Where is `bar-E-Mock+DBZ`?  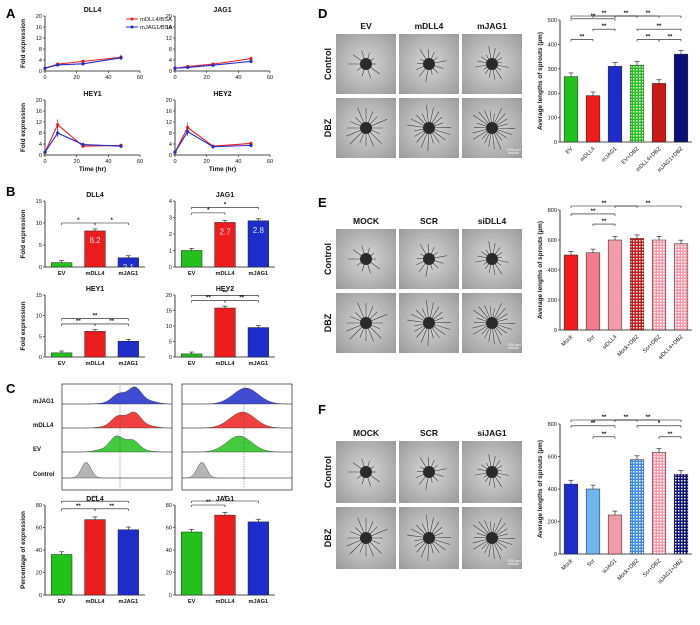 bar-E-Mock+DBZ is located at coordinates (637, 284).